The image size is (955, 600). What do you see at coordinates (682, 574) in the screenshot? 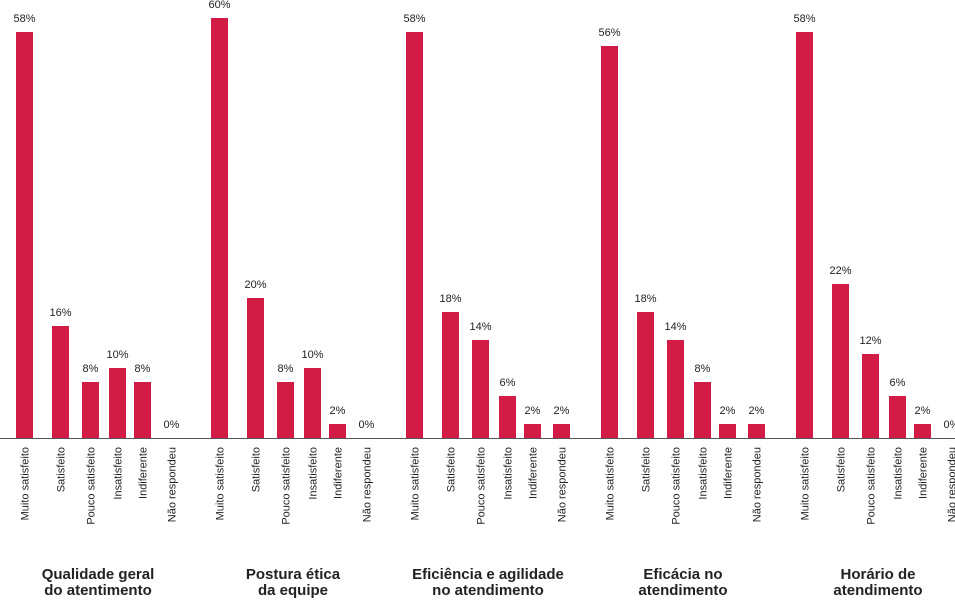
I see `group-title: Eficácia no` at bounding box center [682, 574].